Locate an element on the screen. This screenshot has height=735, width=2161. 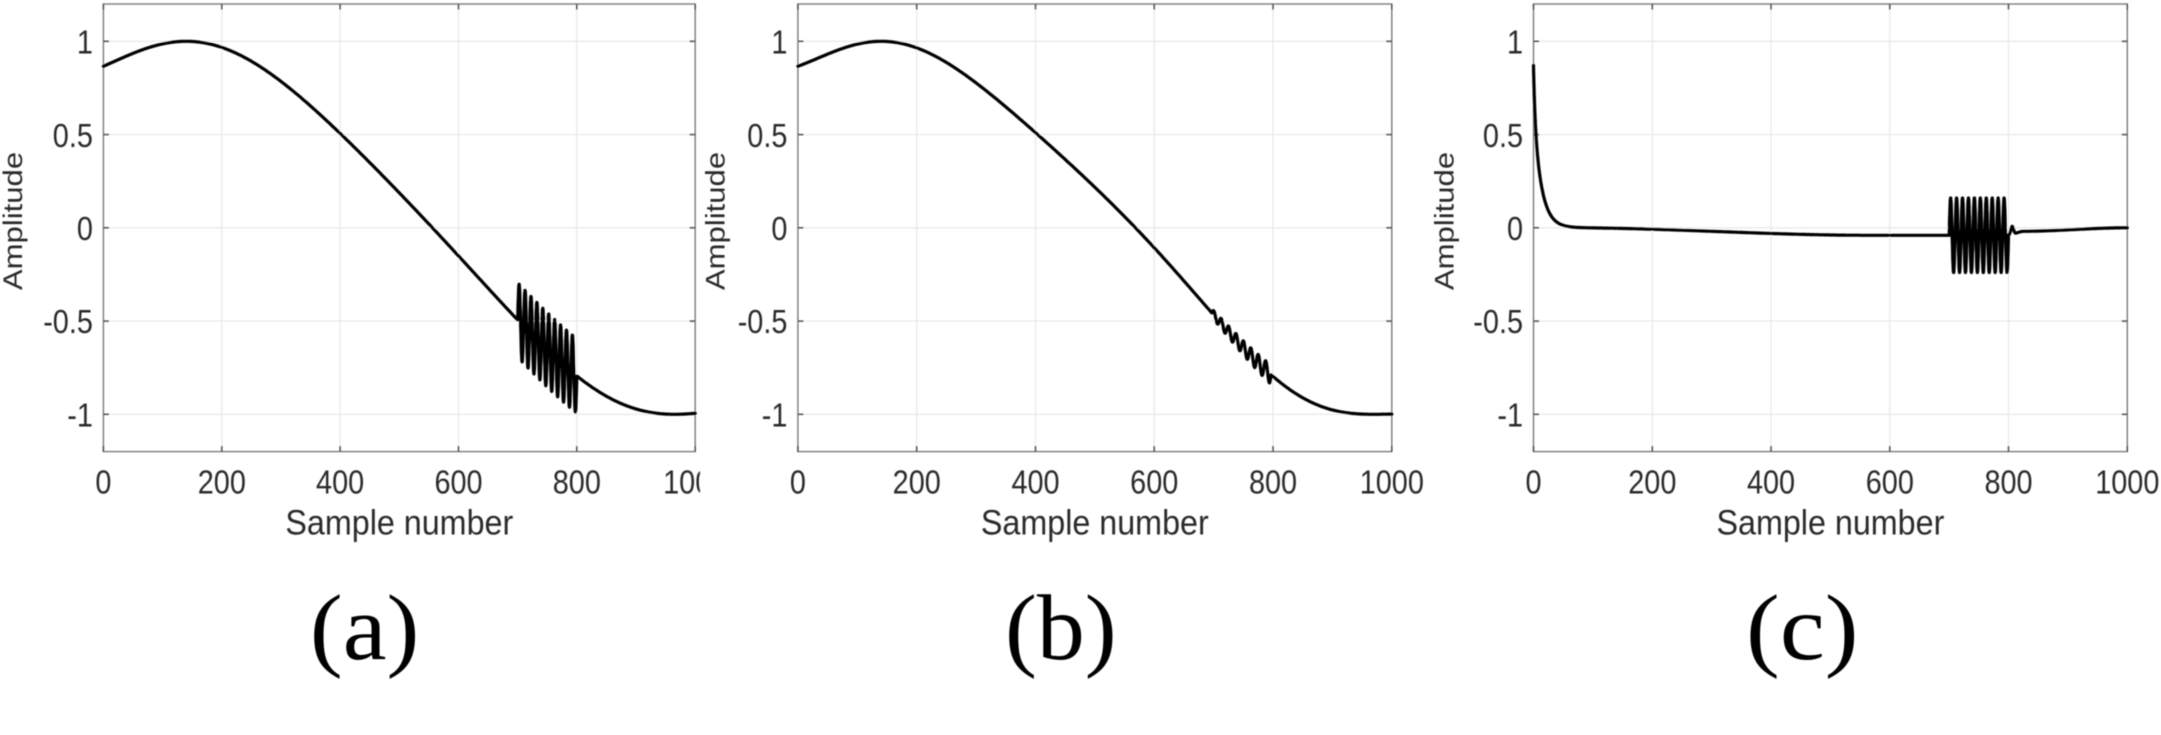
svg-text: (c) is located at coordinates (1802, 628).